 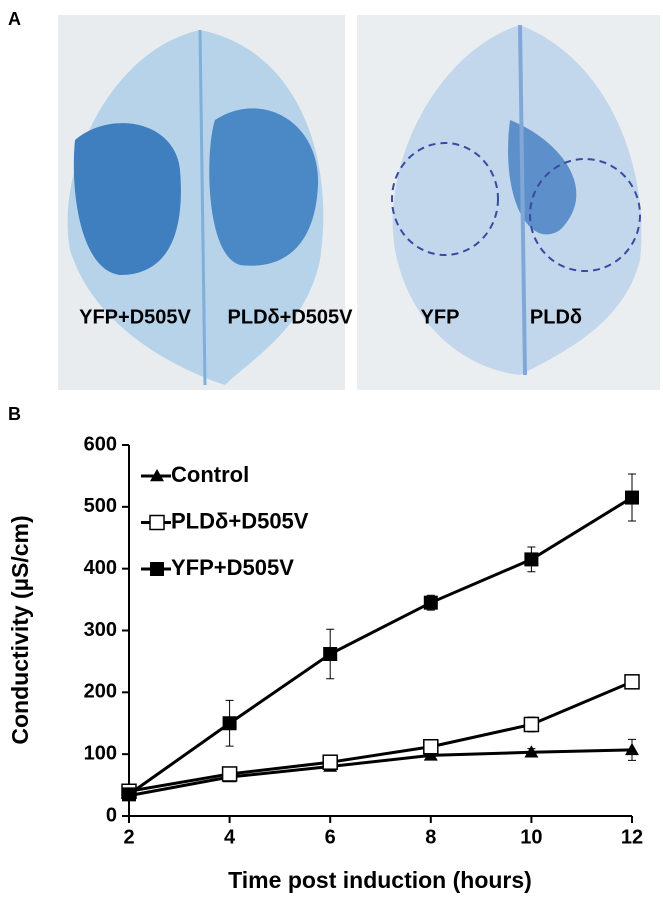 I want to click on panel-label: B, so click(x=14, y=414).